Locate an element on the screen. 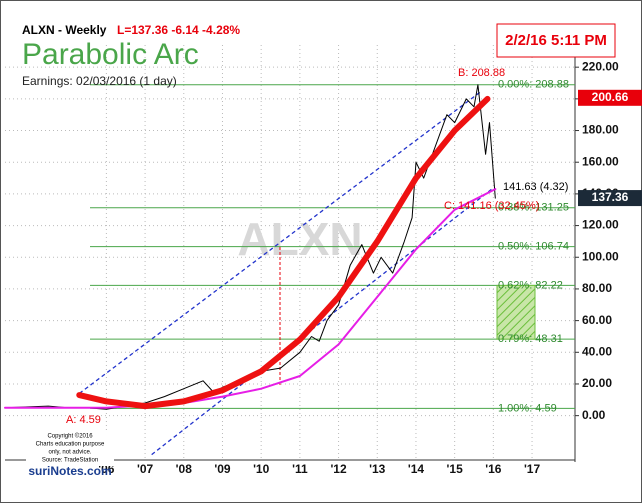 The width and height of the screenshot is (642, 503). fib-label: 0.79%: 48.31 is located at coordinates (530, 339).